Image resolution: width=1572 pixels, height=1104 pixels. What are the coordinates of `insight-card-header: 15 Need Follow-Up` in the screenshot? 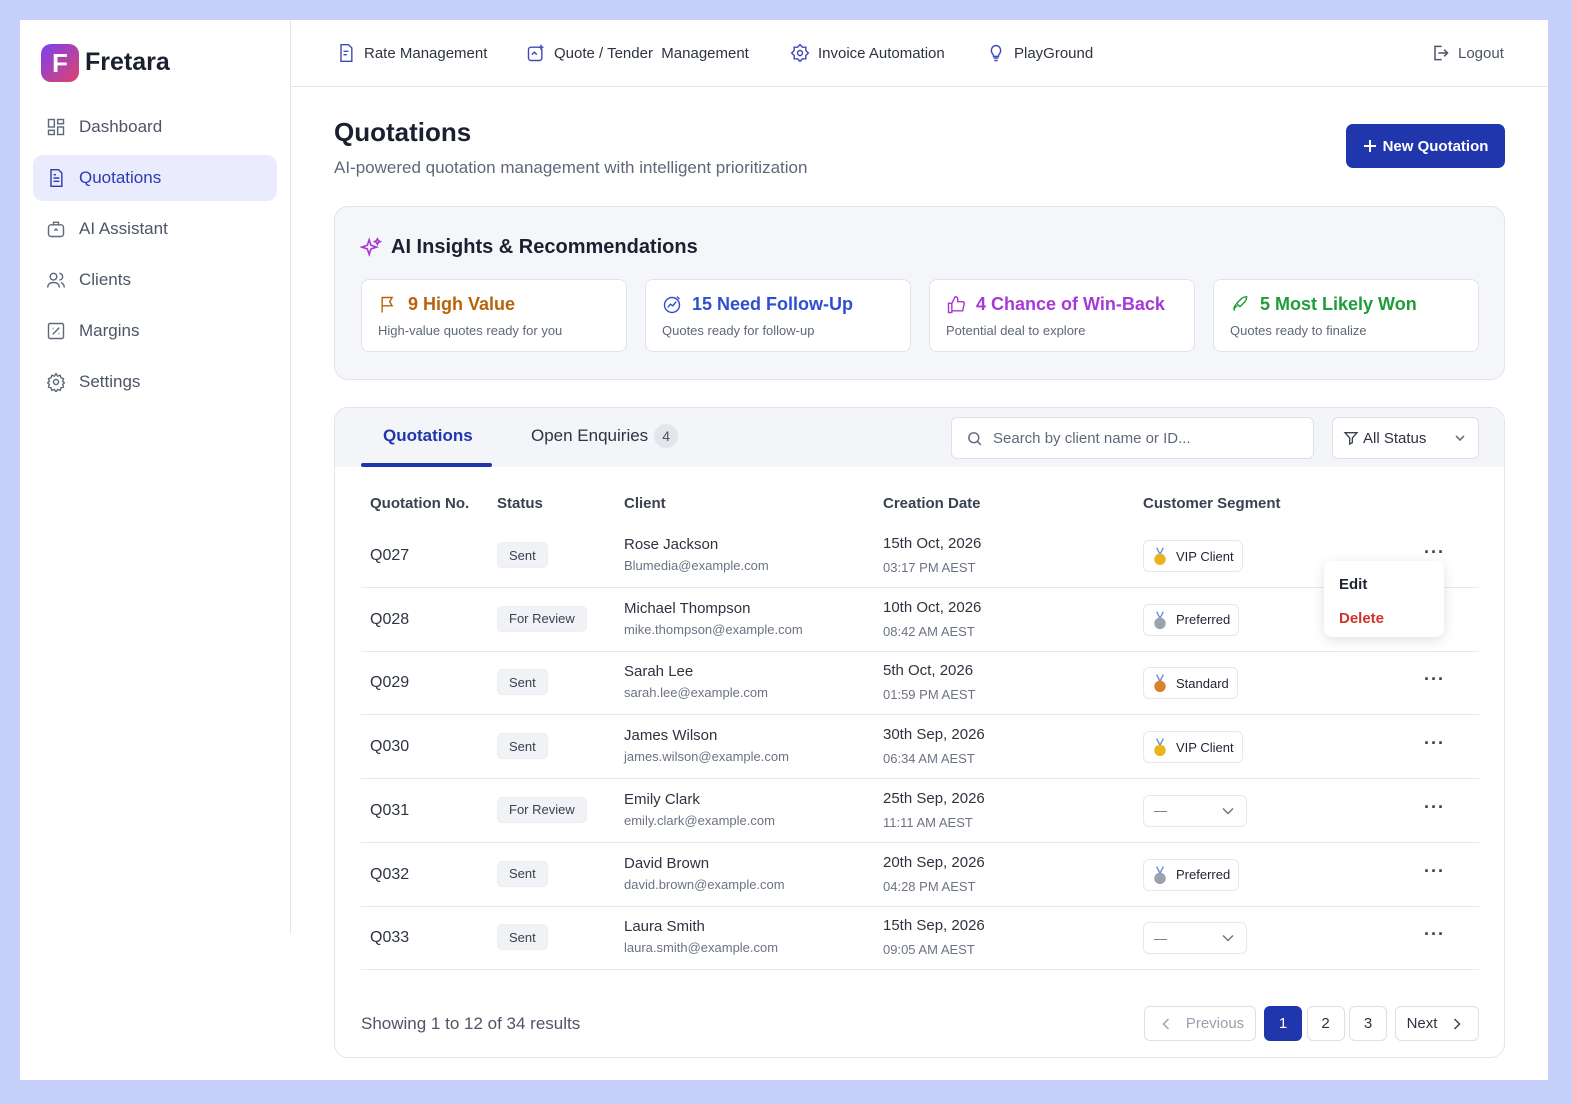 It's located at (778, 304).